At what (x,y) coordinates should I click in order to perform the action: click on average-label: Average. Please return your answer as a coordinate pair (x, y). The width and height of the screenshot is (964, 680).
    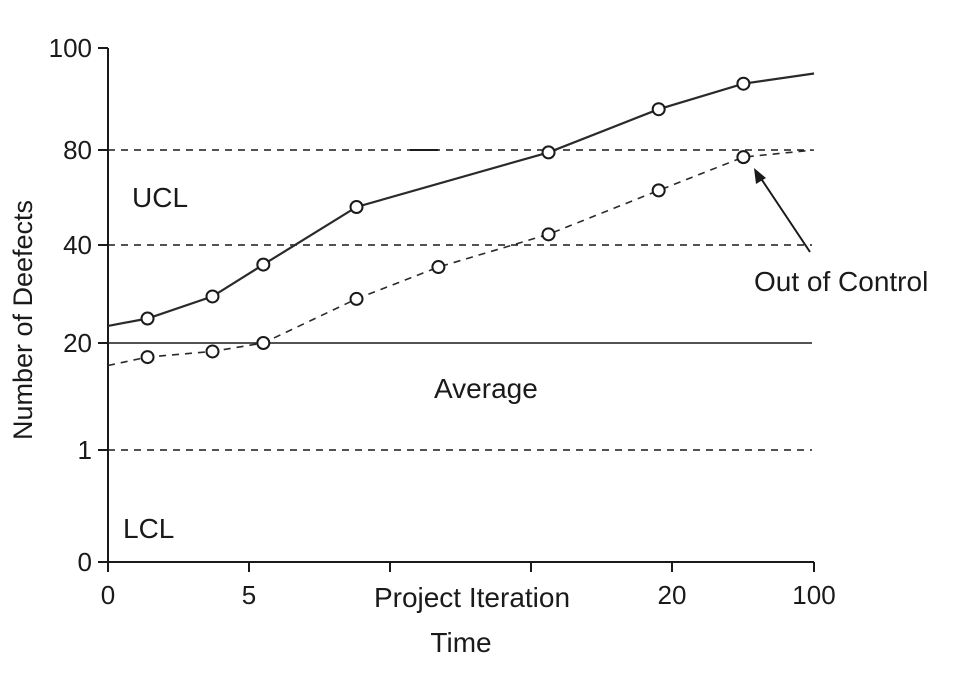
    Looking at the image, I should click on (486, 388).